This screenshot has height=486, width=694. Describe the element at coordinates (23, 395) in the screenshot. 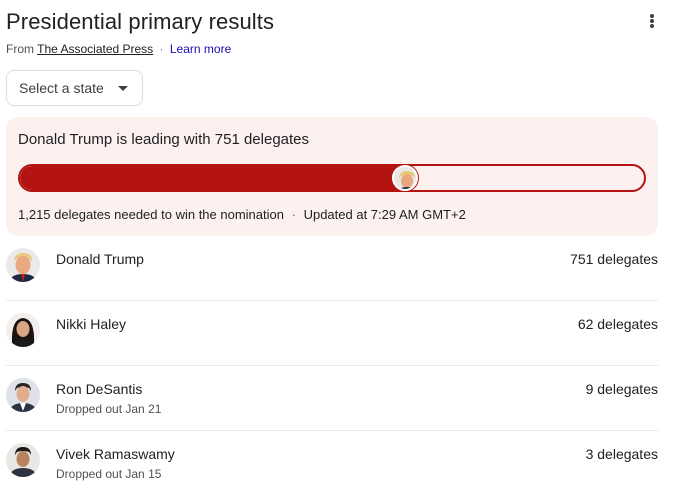

I see `desantis-avatar` at that location.